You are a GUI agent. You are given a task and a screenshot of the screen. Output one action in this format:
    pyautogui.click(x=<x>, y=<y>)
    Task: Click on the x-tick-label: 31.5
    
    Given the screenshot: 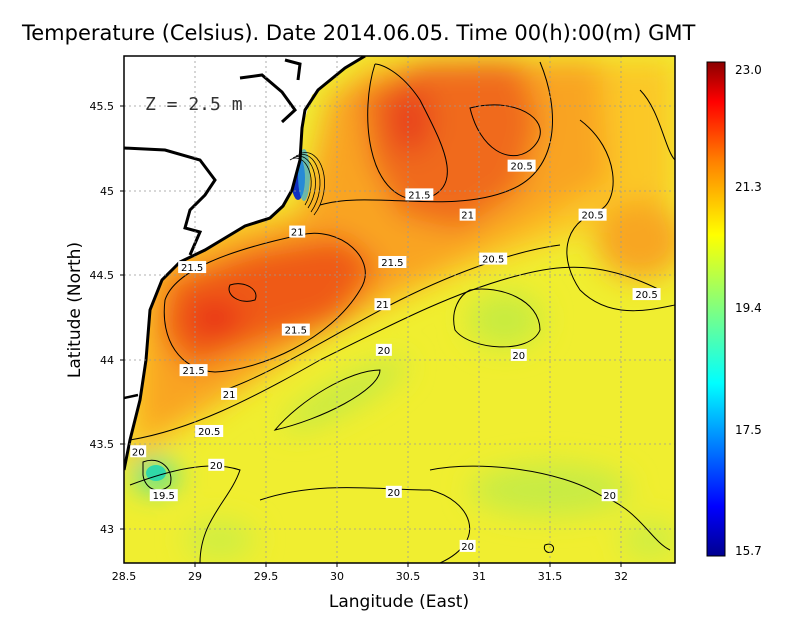 What is the action you would take?
    pyautogui.click(x=550, y=576)
    